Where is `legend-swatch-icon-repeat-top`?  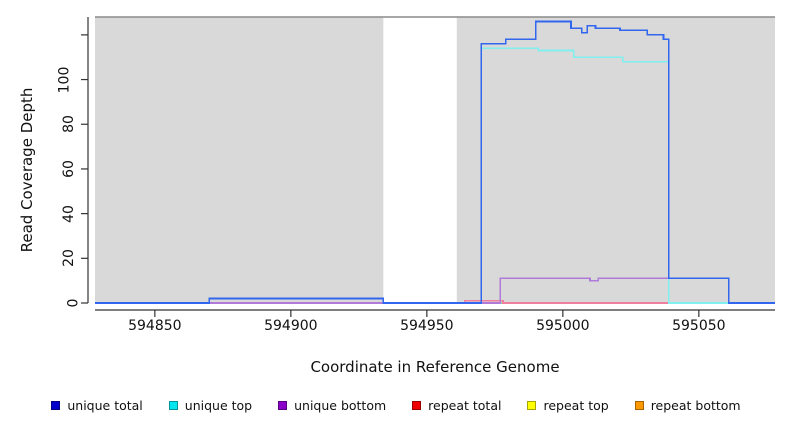
legend-swatch-icon-repeat-top is located at coordinates (532, 405).